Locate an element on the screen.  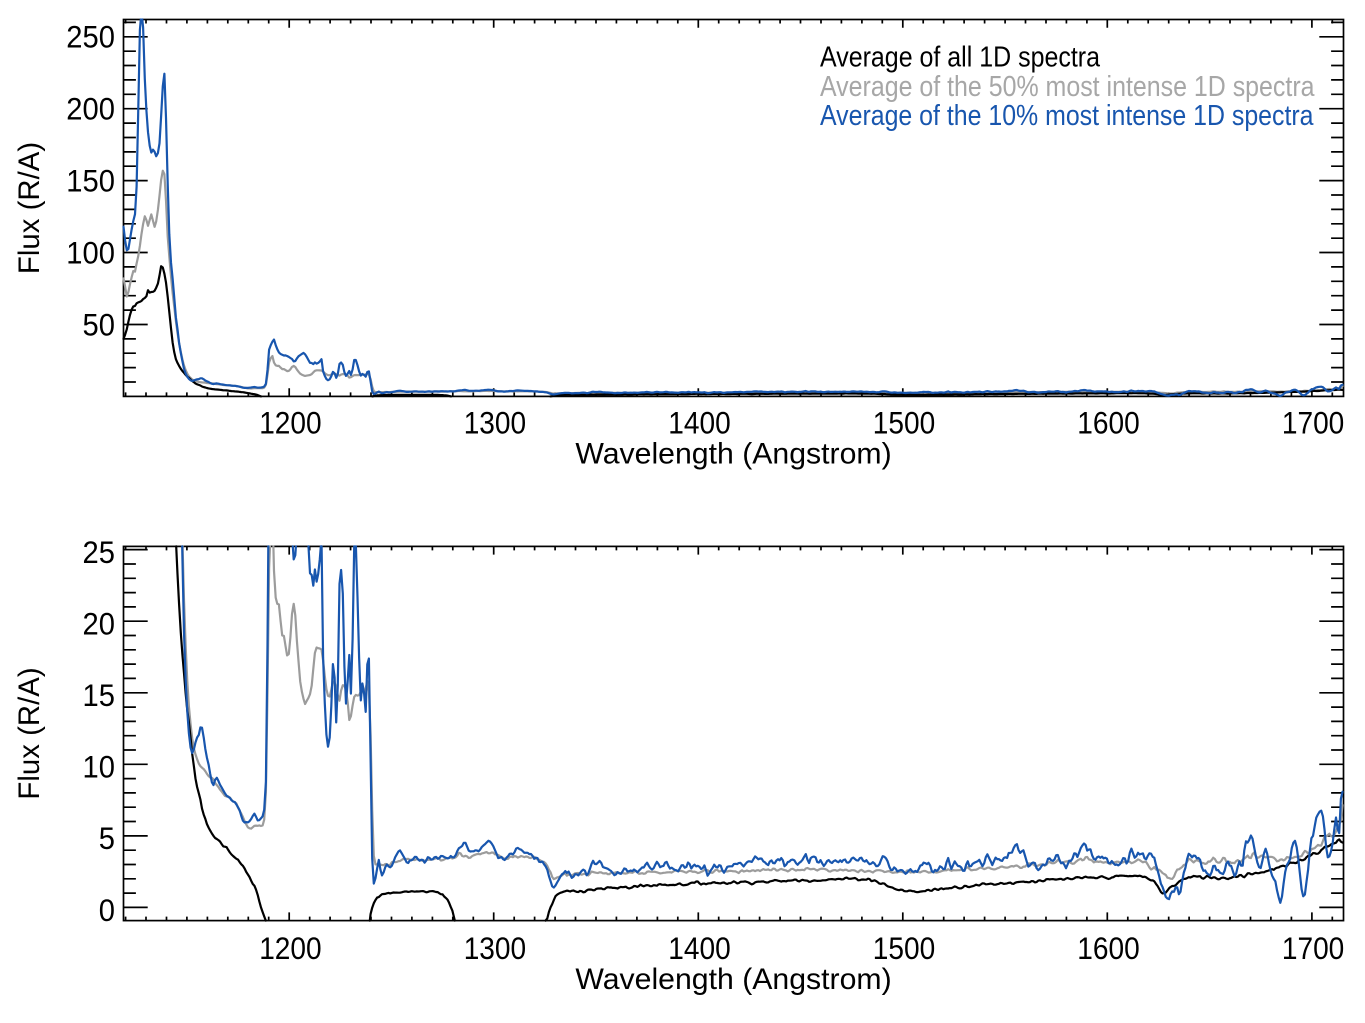
svg-text: 250 is located at coordinates (90, 37).